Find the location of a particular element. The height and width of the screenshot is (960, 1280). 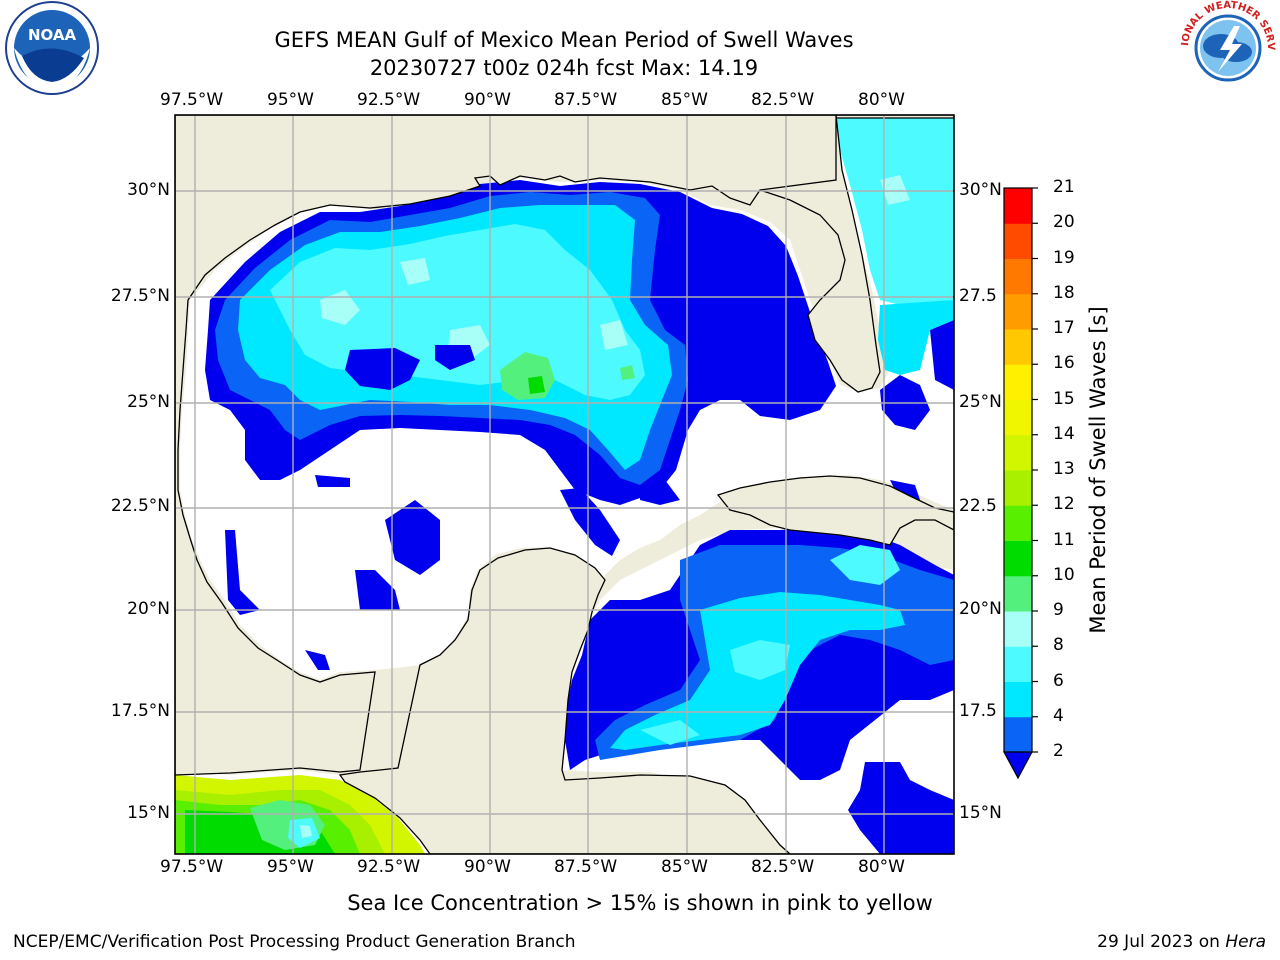

lon-label-top: 85°W is located at coordinates (684, 100).